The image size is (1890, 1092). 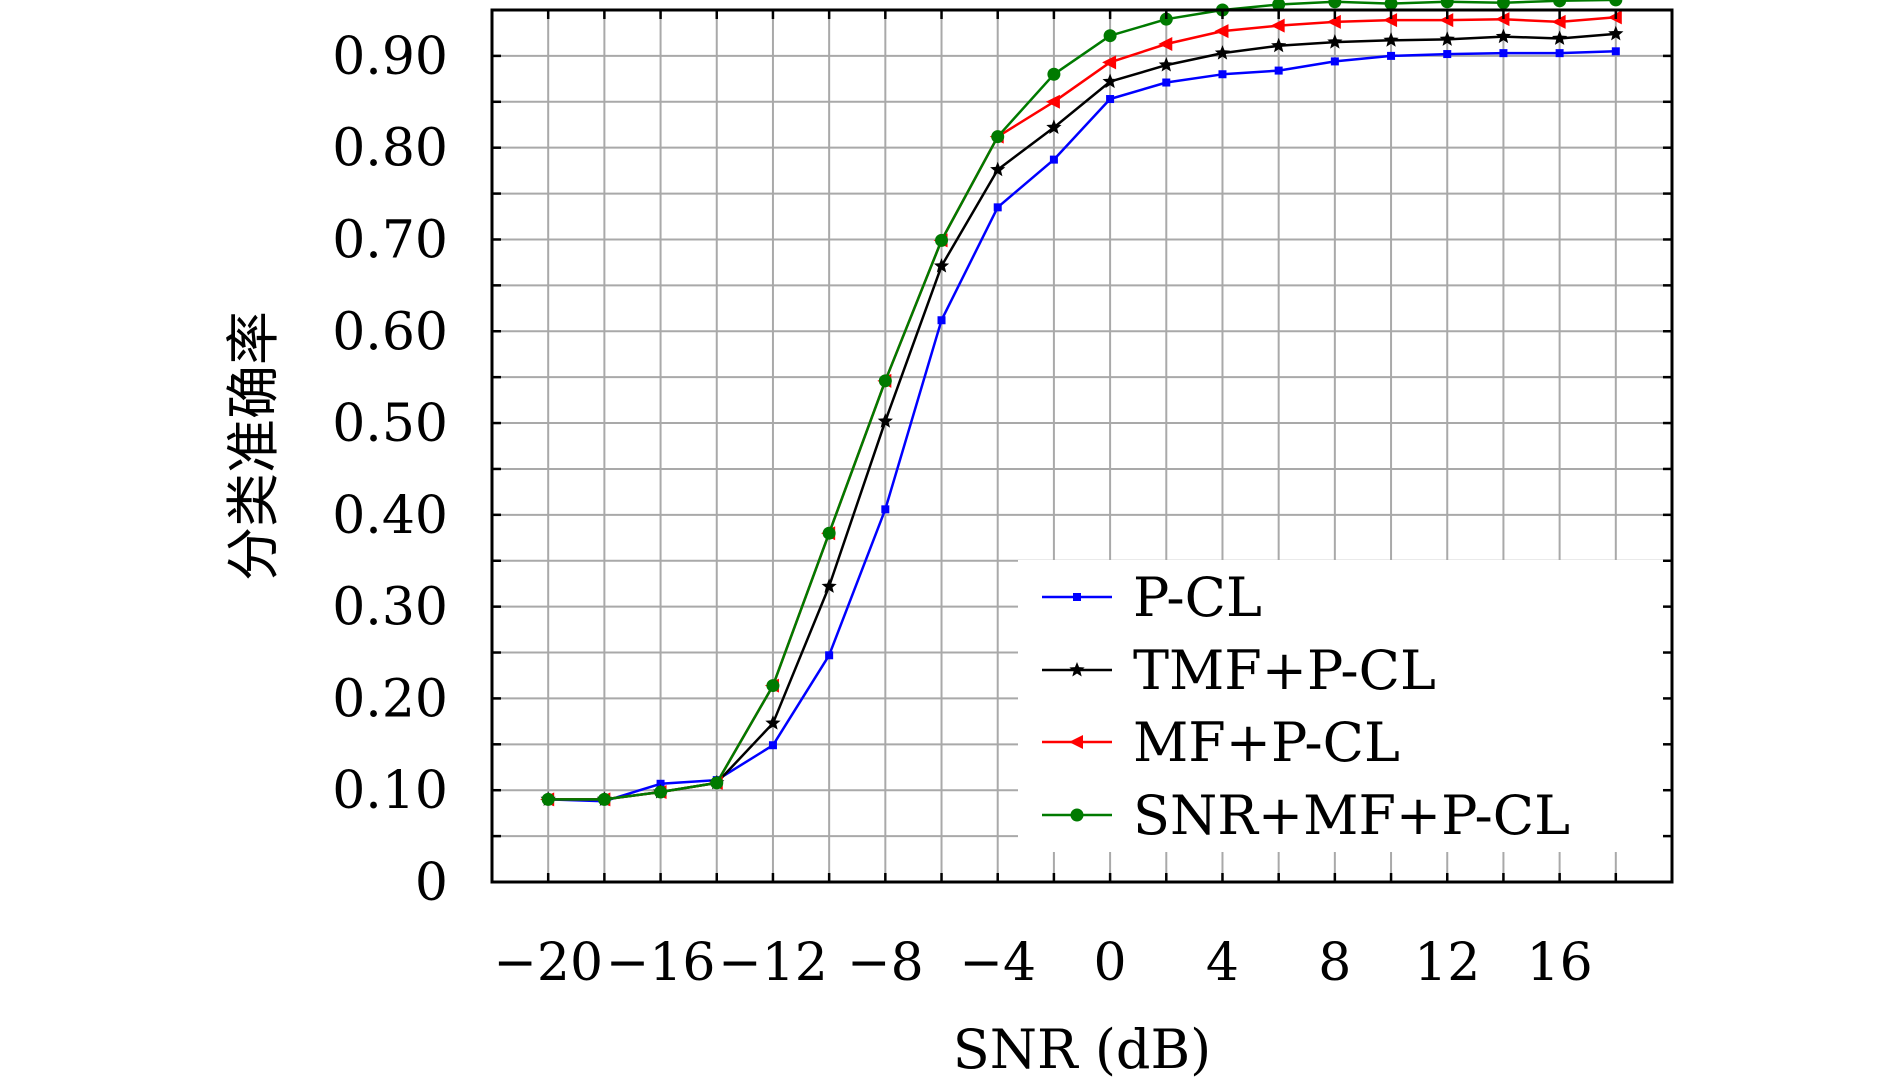 I want to click on y-tick-label: 0.20, so click(x=390, y=699).